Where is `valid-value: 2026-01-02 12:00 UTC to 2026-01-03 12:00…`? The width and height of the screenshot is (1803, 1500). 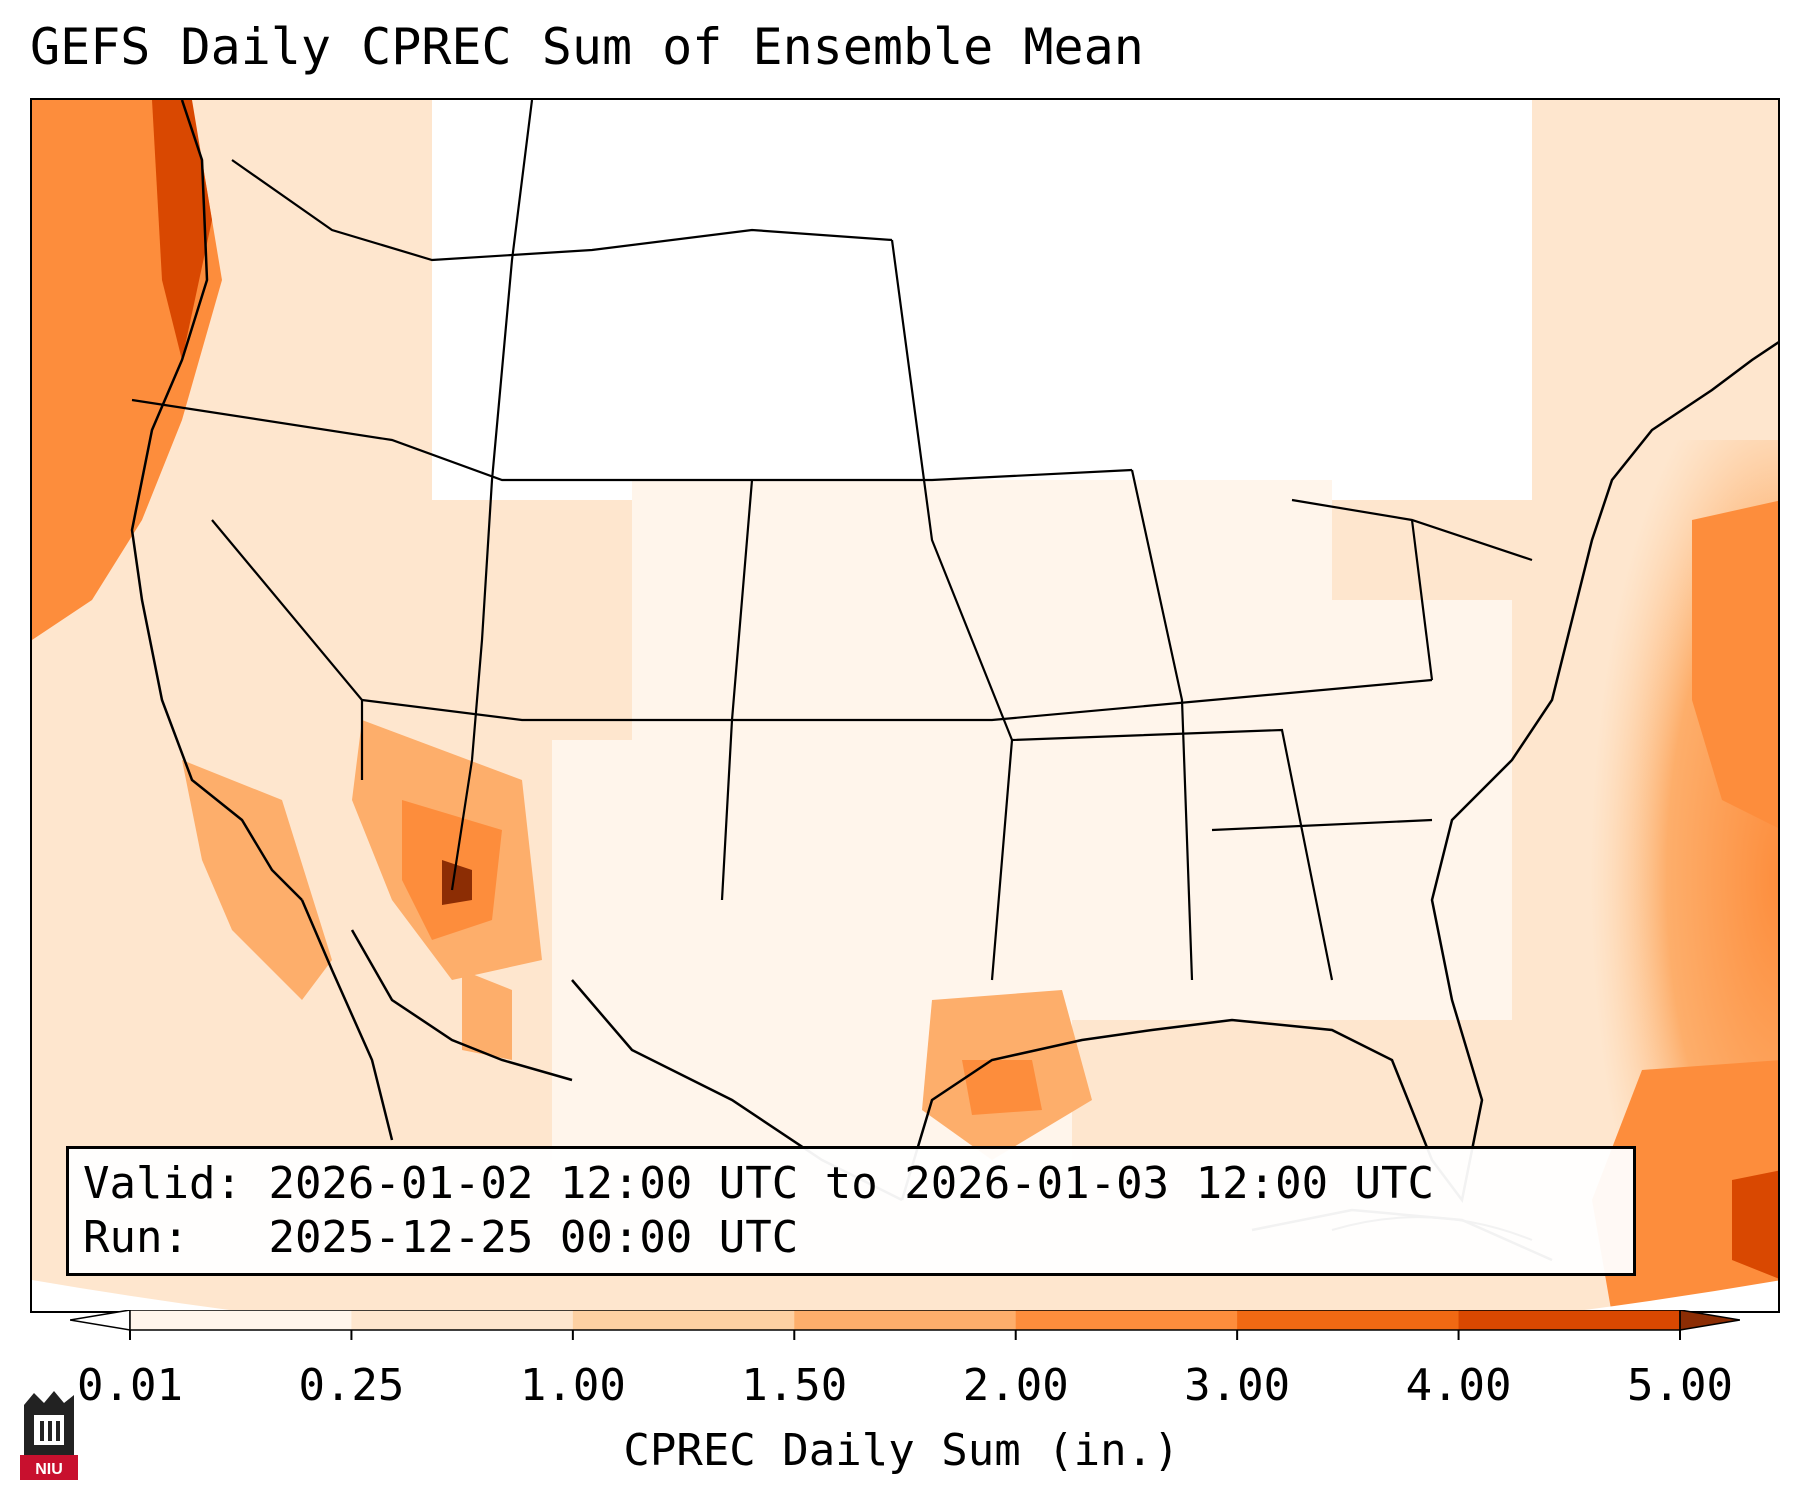 valid-value: 2026-01-02 12:00 UTC to 2026-01-03 12:00… is located at coordinates (851, 1183).